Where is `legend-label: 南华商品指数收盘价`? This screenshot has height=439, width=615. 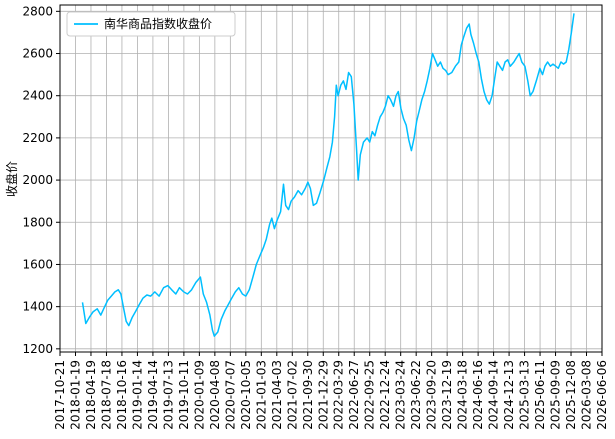
legend-label: 南华商品指数收盘价 is located at coordinates (158, 23).